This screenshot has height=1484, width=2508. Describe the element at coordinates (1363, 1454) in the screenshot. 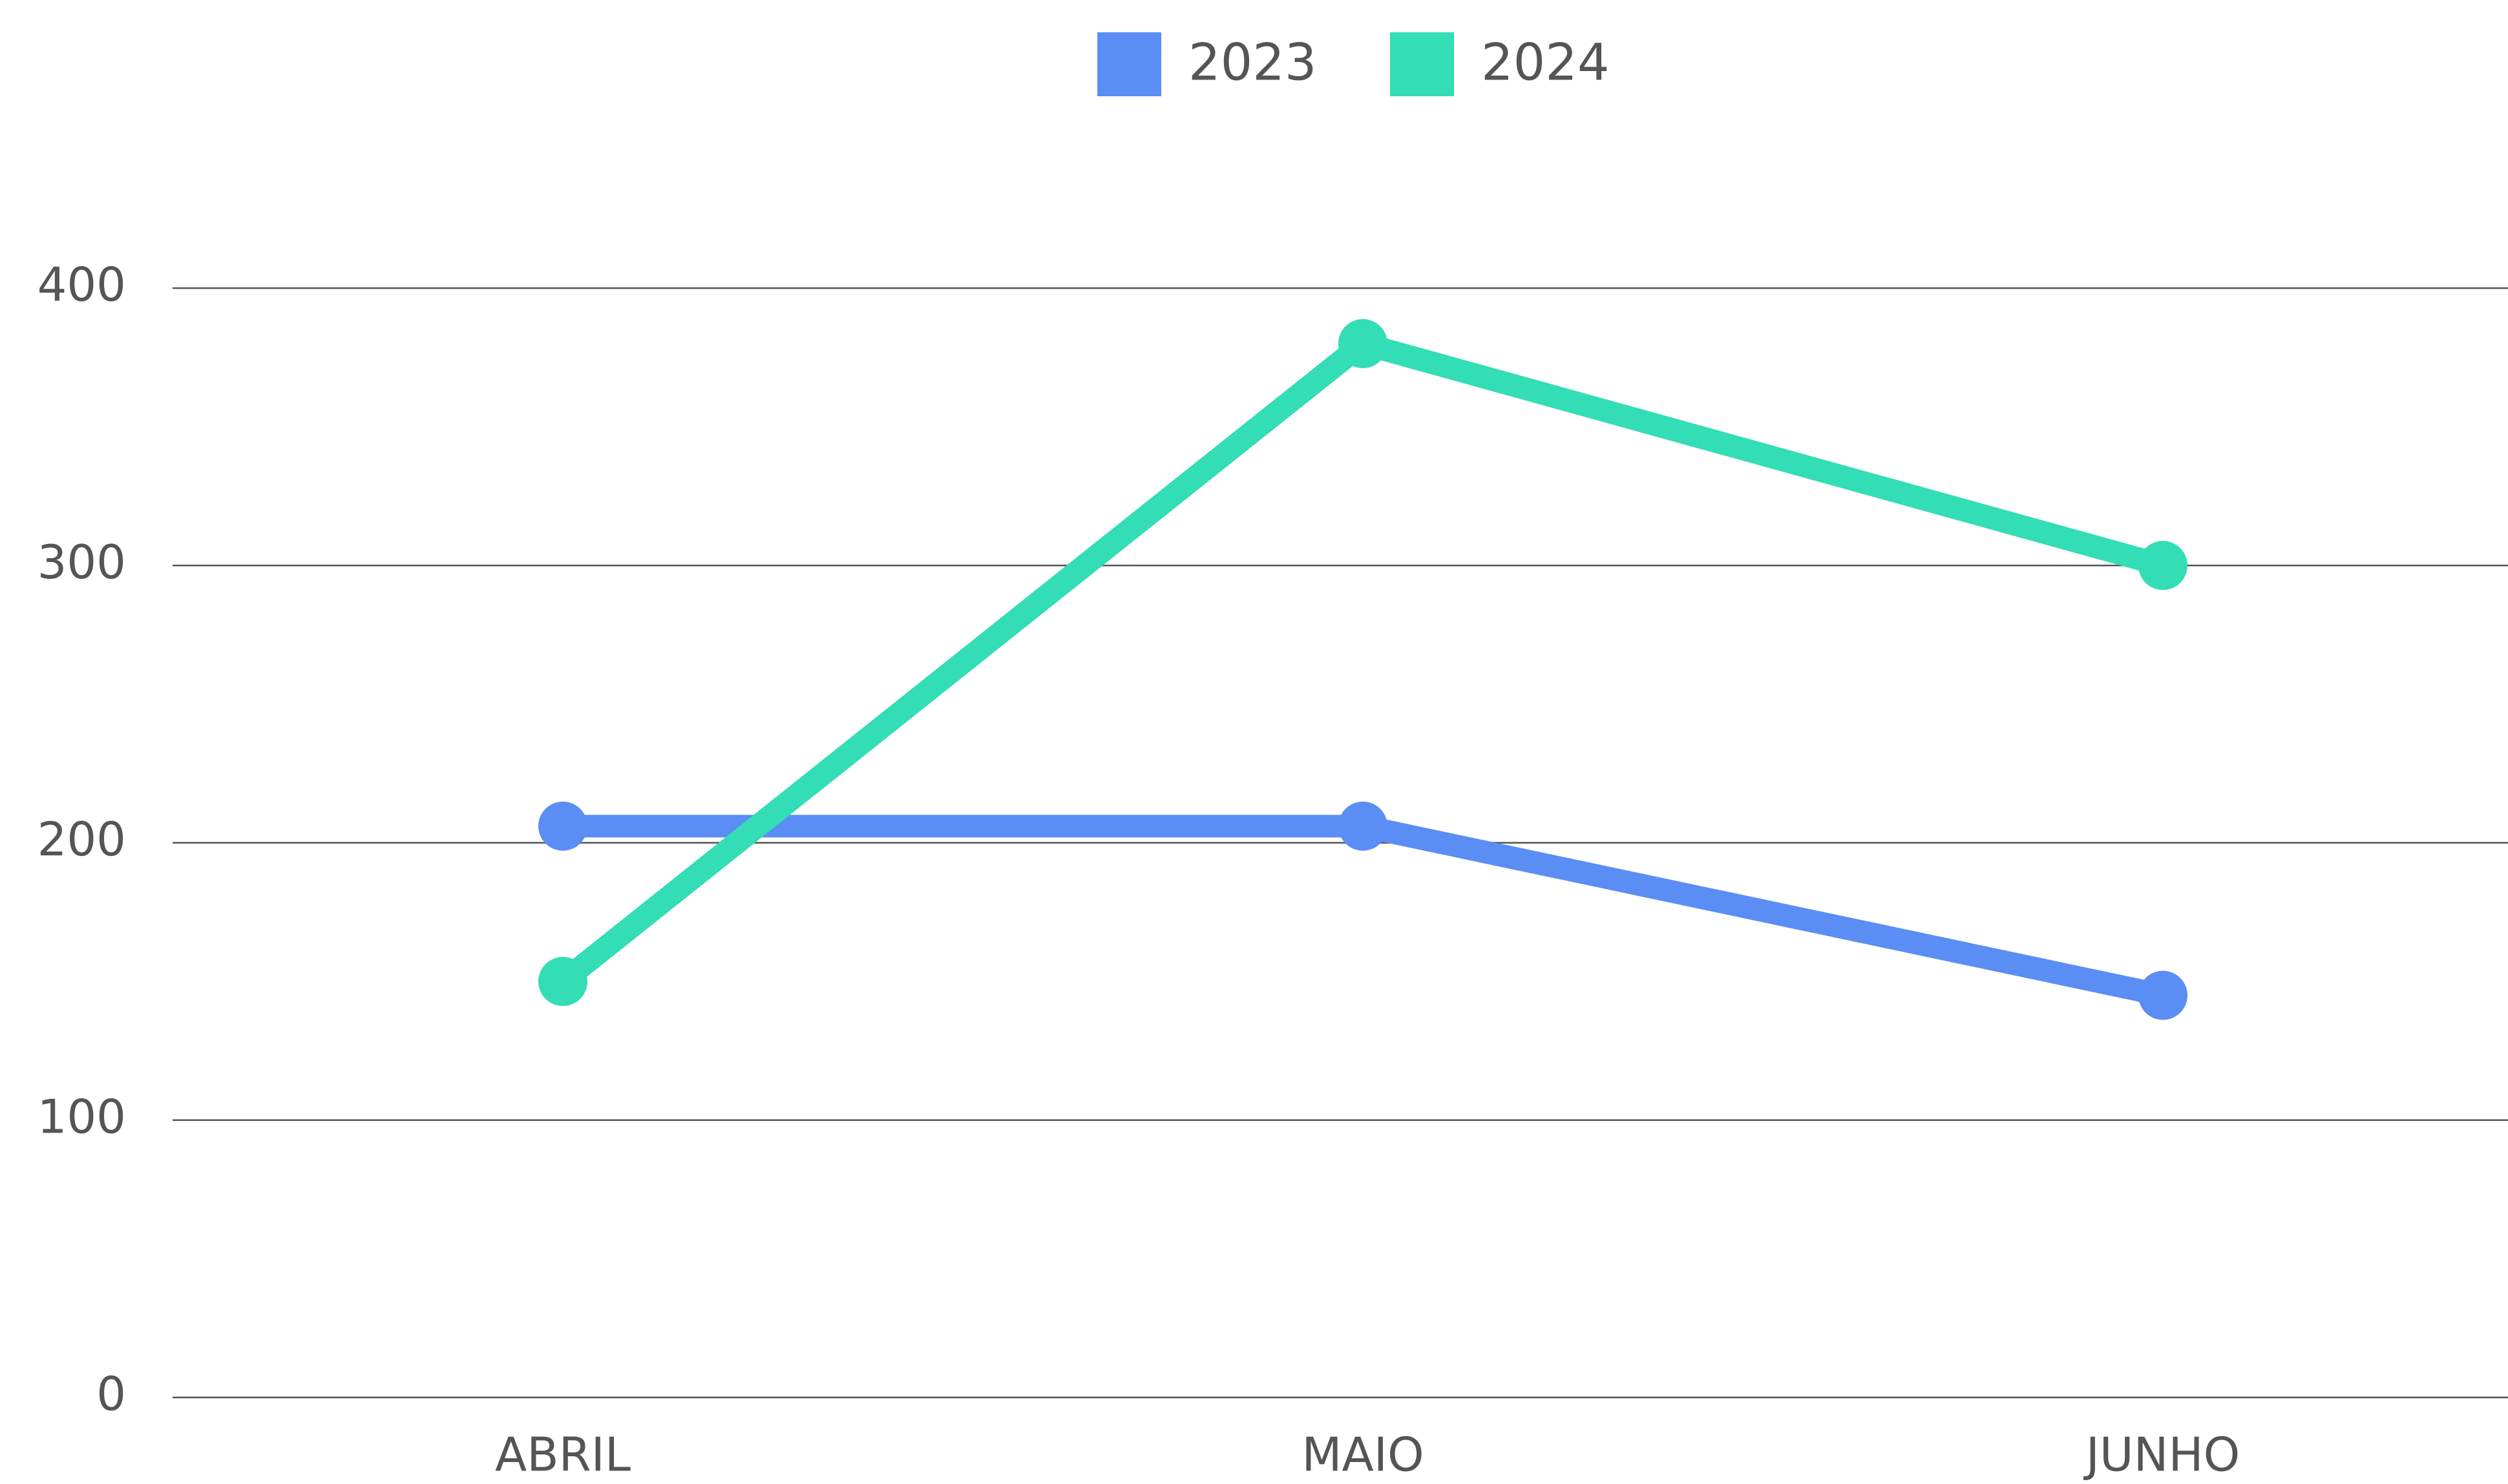

I see `x-tick-label: MAIO` at that location.